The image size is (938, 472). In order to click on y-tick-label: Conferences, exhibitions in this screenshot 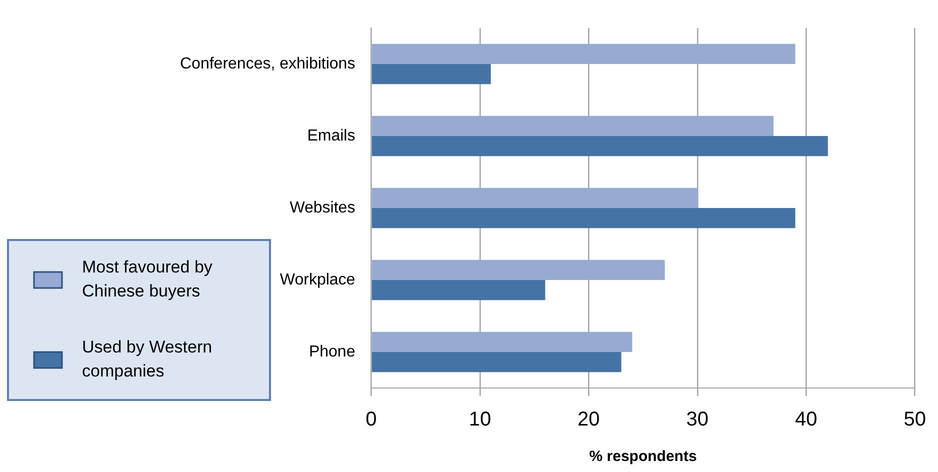, I will do `click(268, 63)`.